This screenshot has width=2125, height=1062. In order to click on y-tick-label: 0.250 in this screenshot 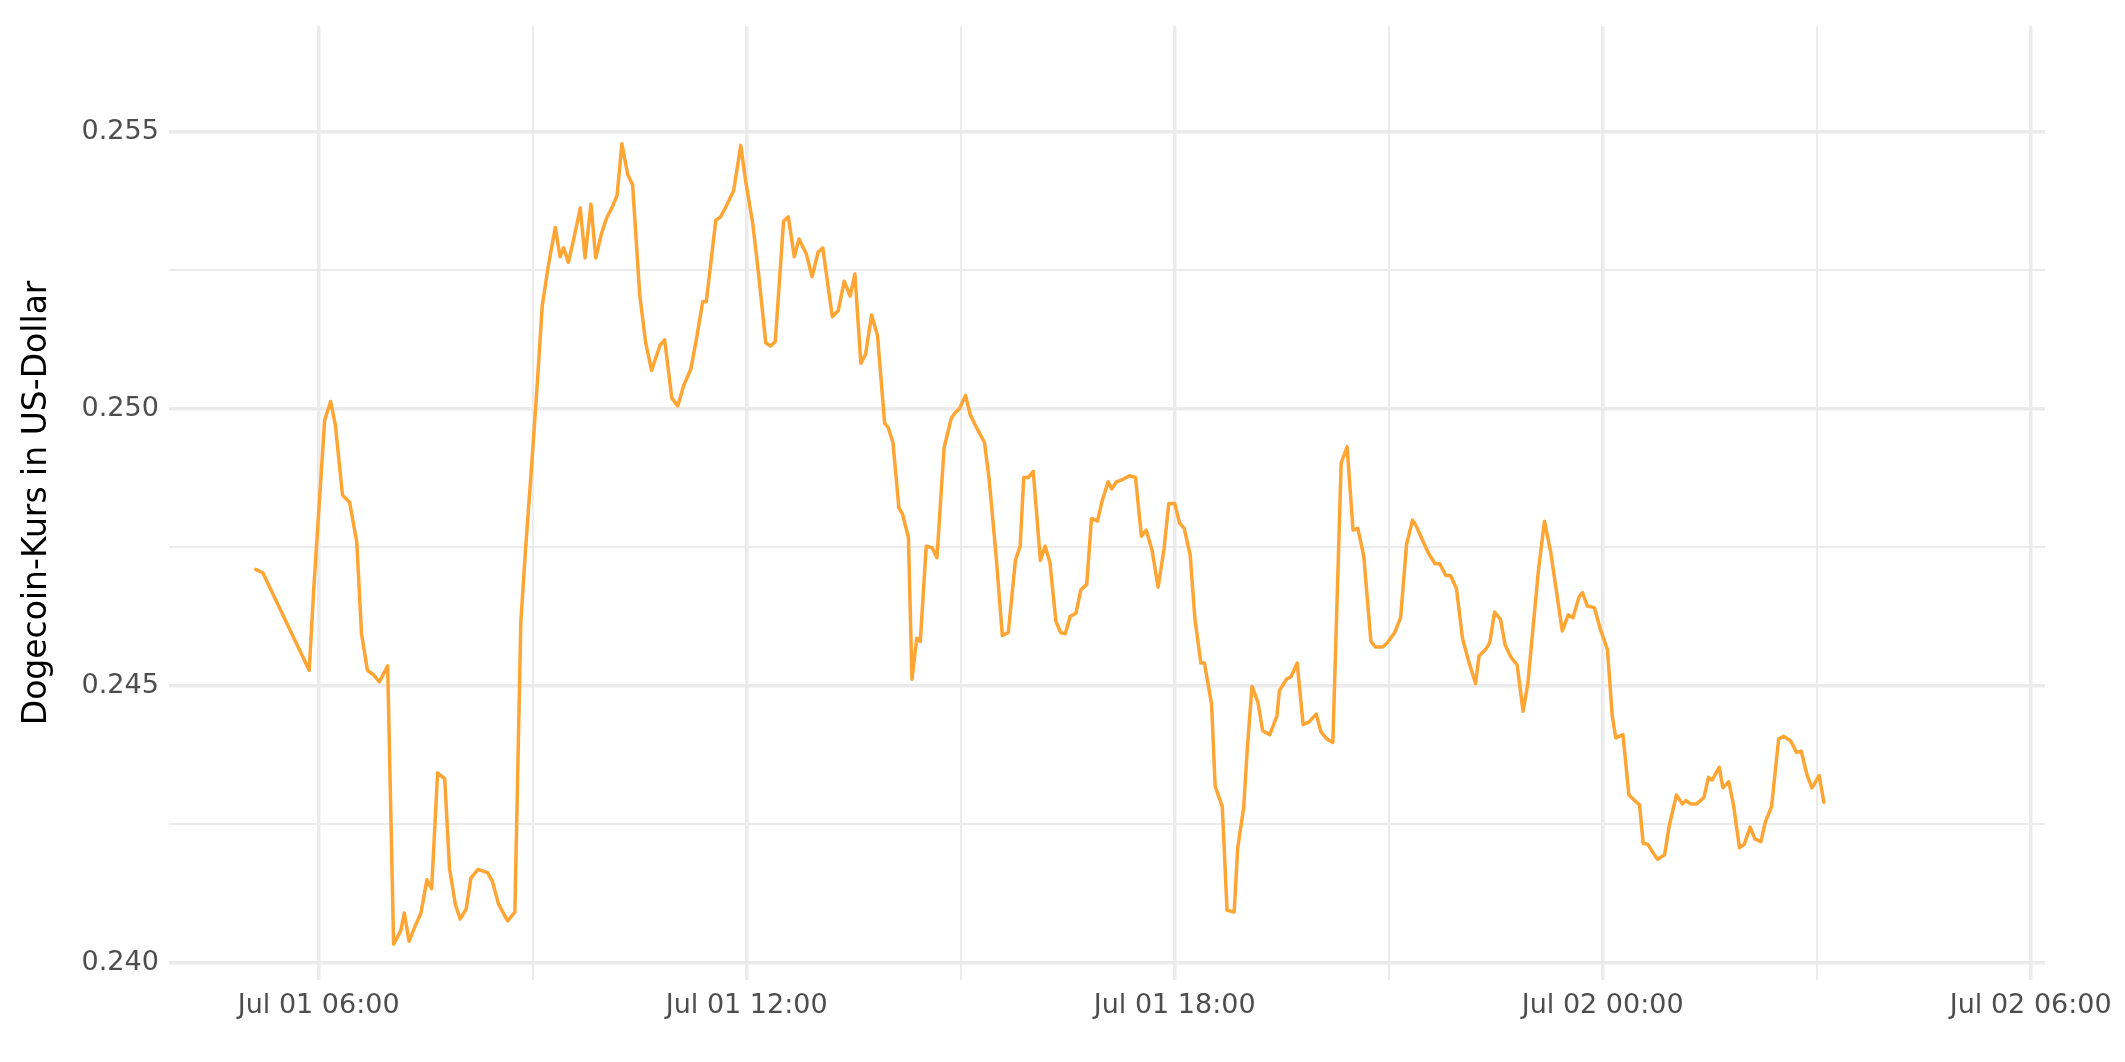, I will do `click(120, 406)`.